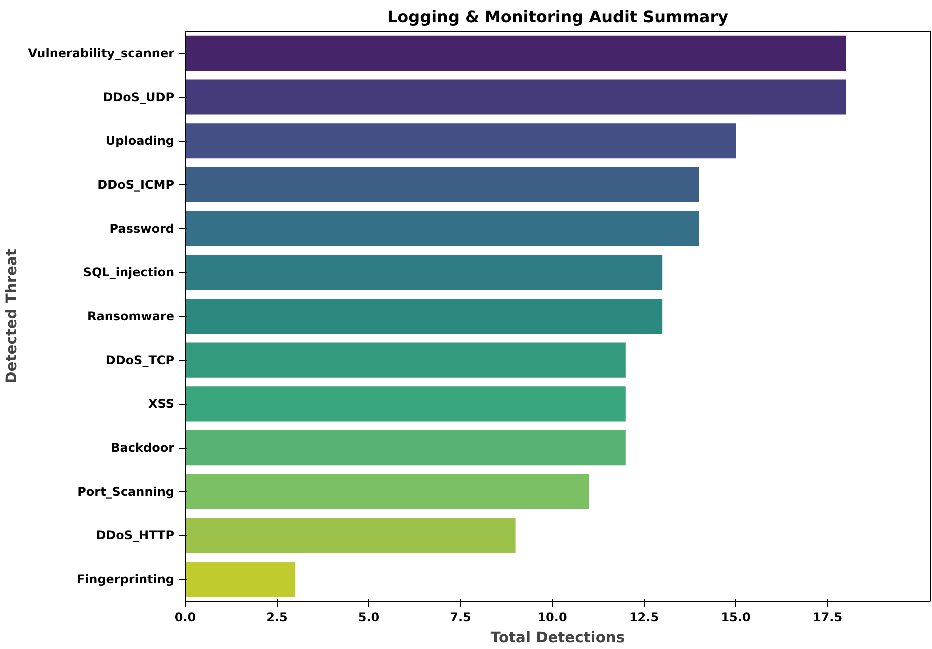 This screenshot has height=649, width=932. What do you see at coordinates (125, 579) in the screenshot?
I see `y-tick-label: Fingerprinting` at bounding box center [125, 579].